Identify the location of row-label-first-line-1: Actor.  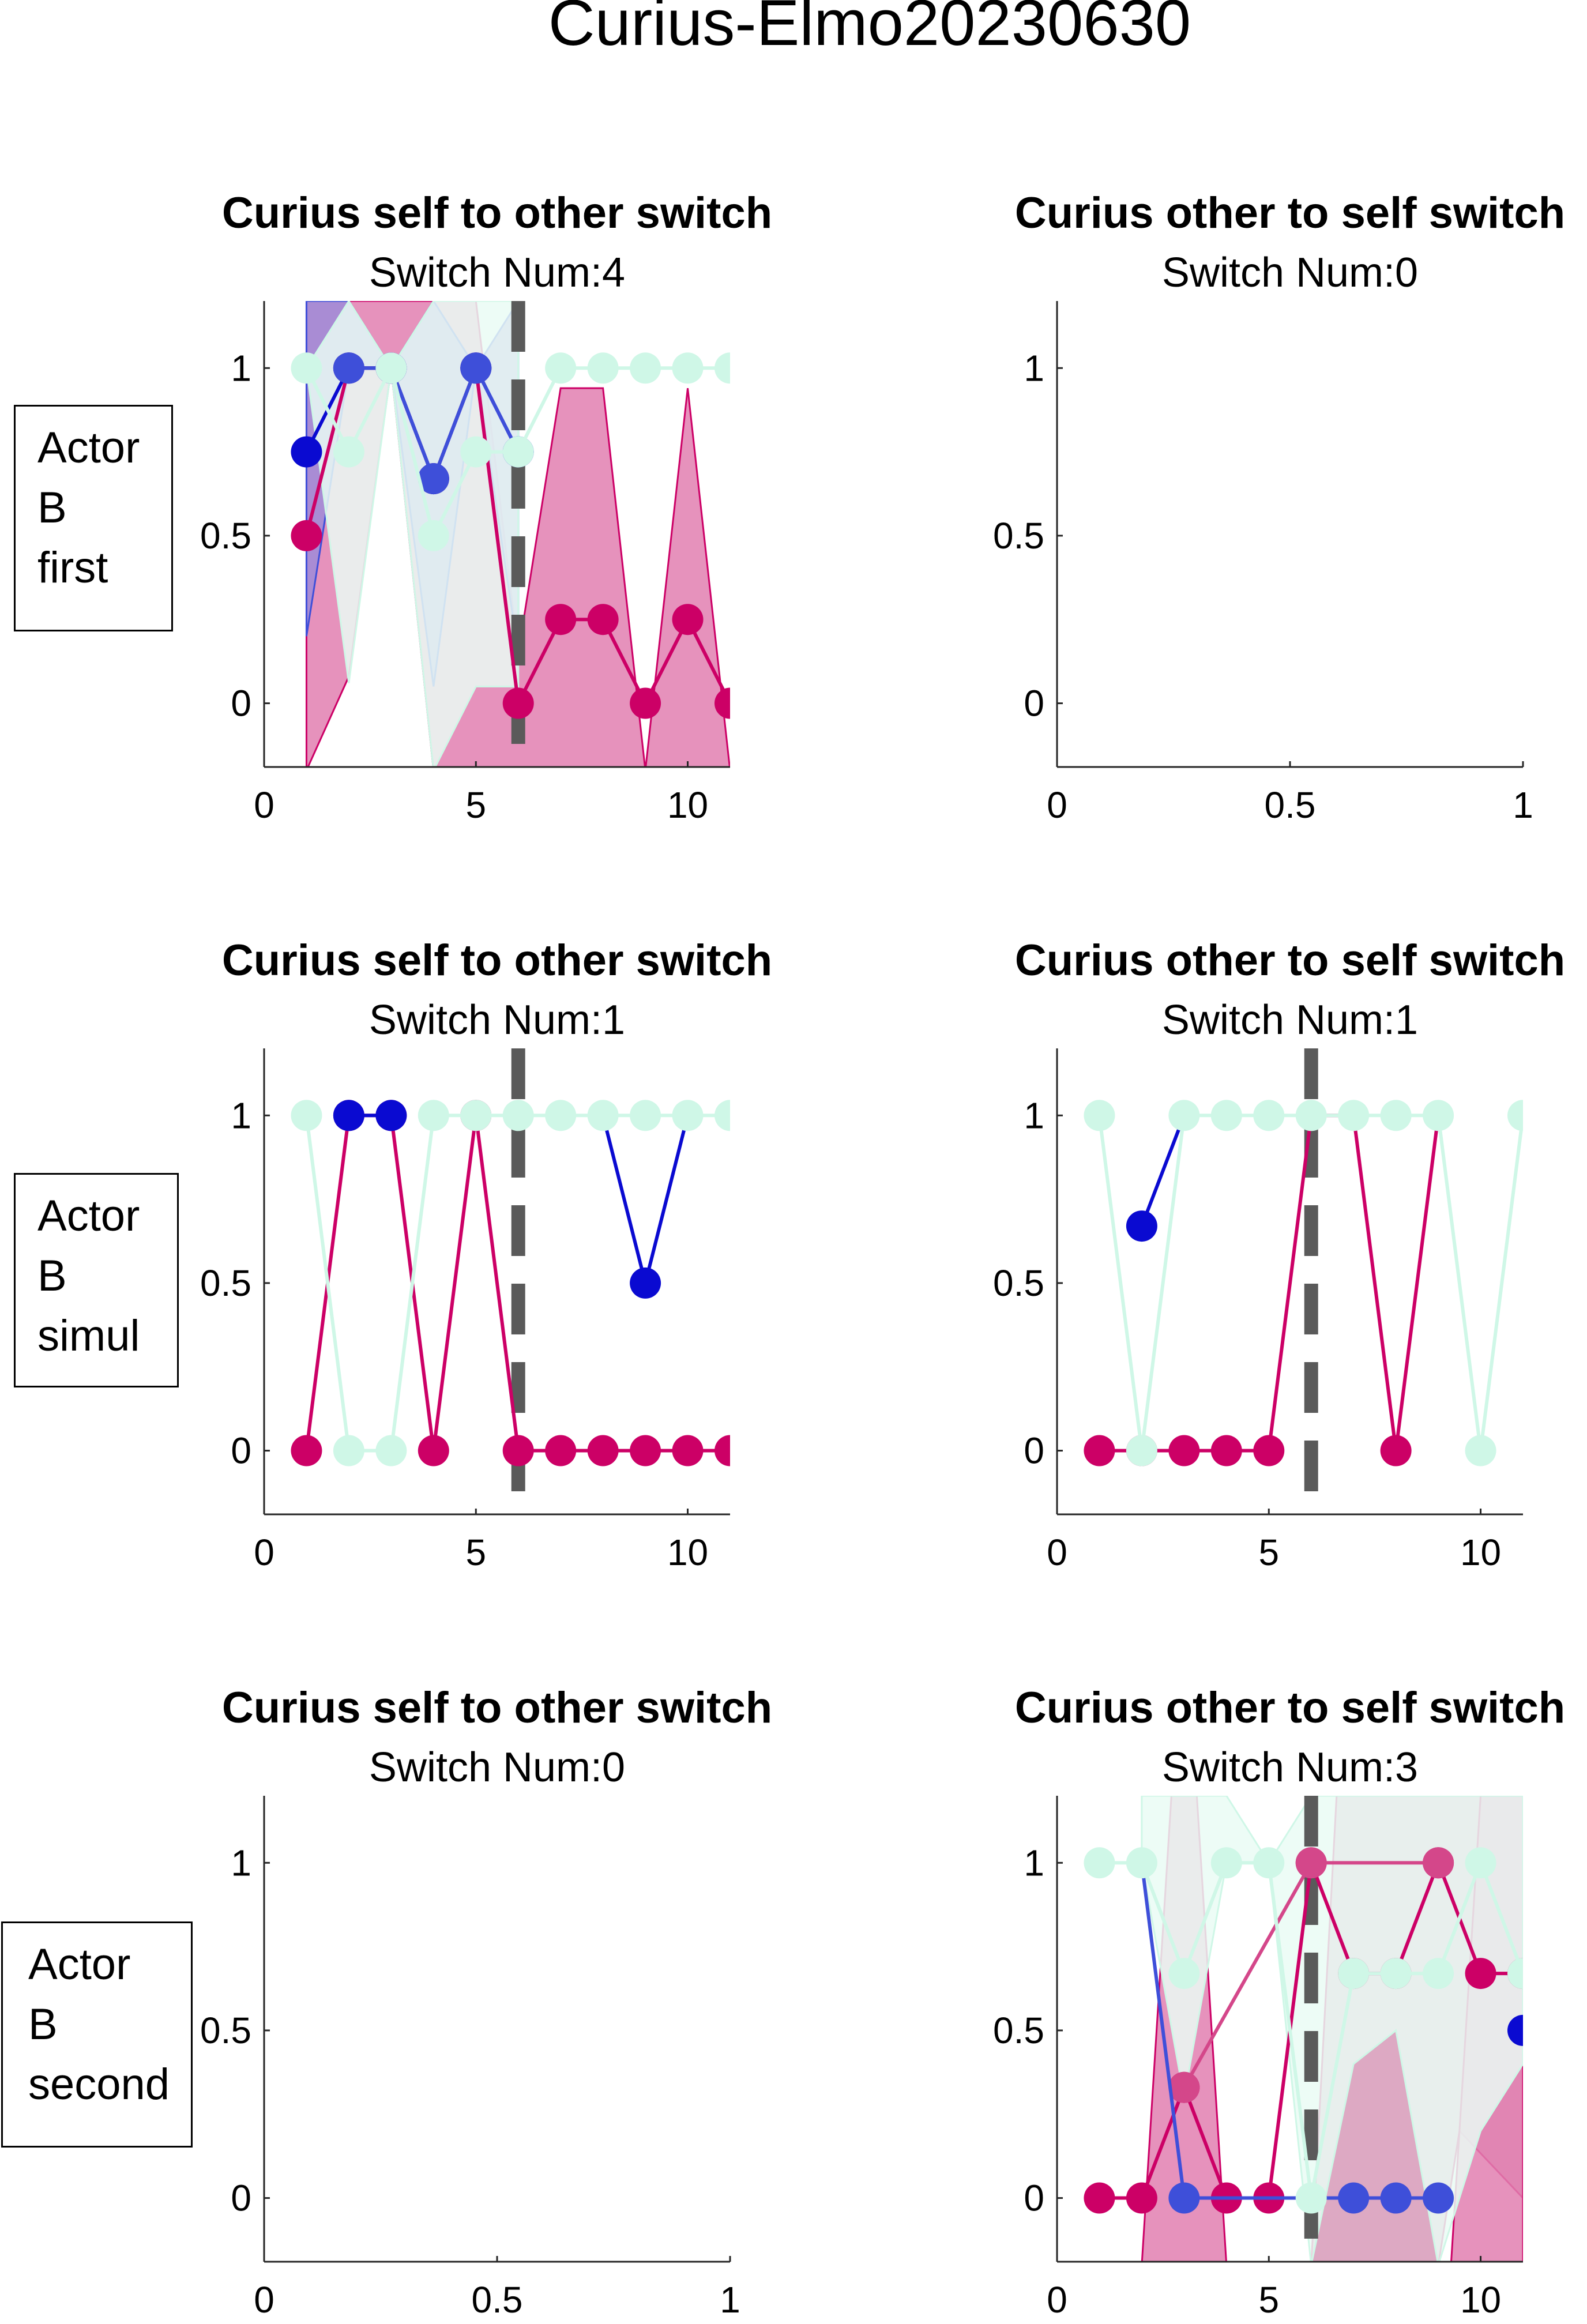
(88, 447).